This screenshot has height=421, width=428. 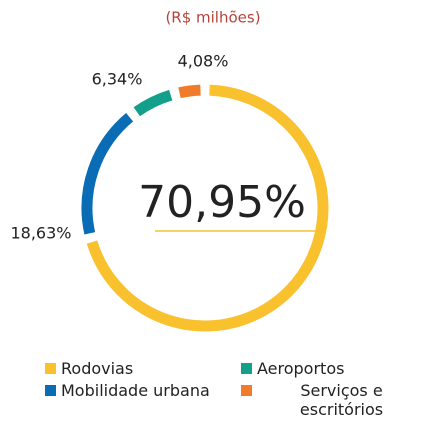 I want to click on legend-label: Aeroportos, so click(x=301, y=368).